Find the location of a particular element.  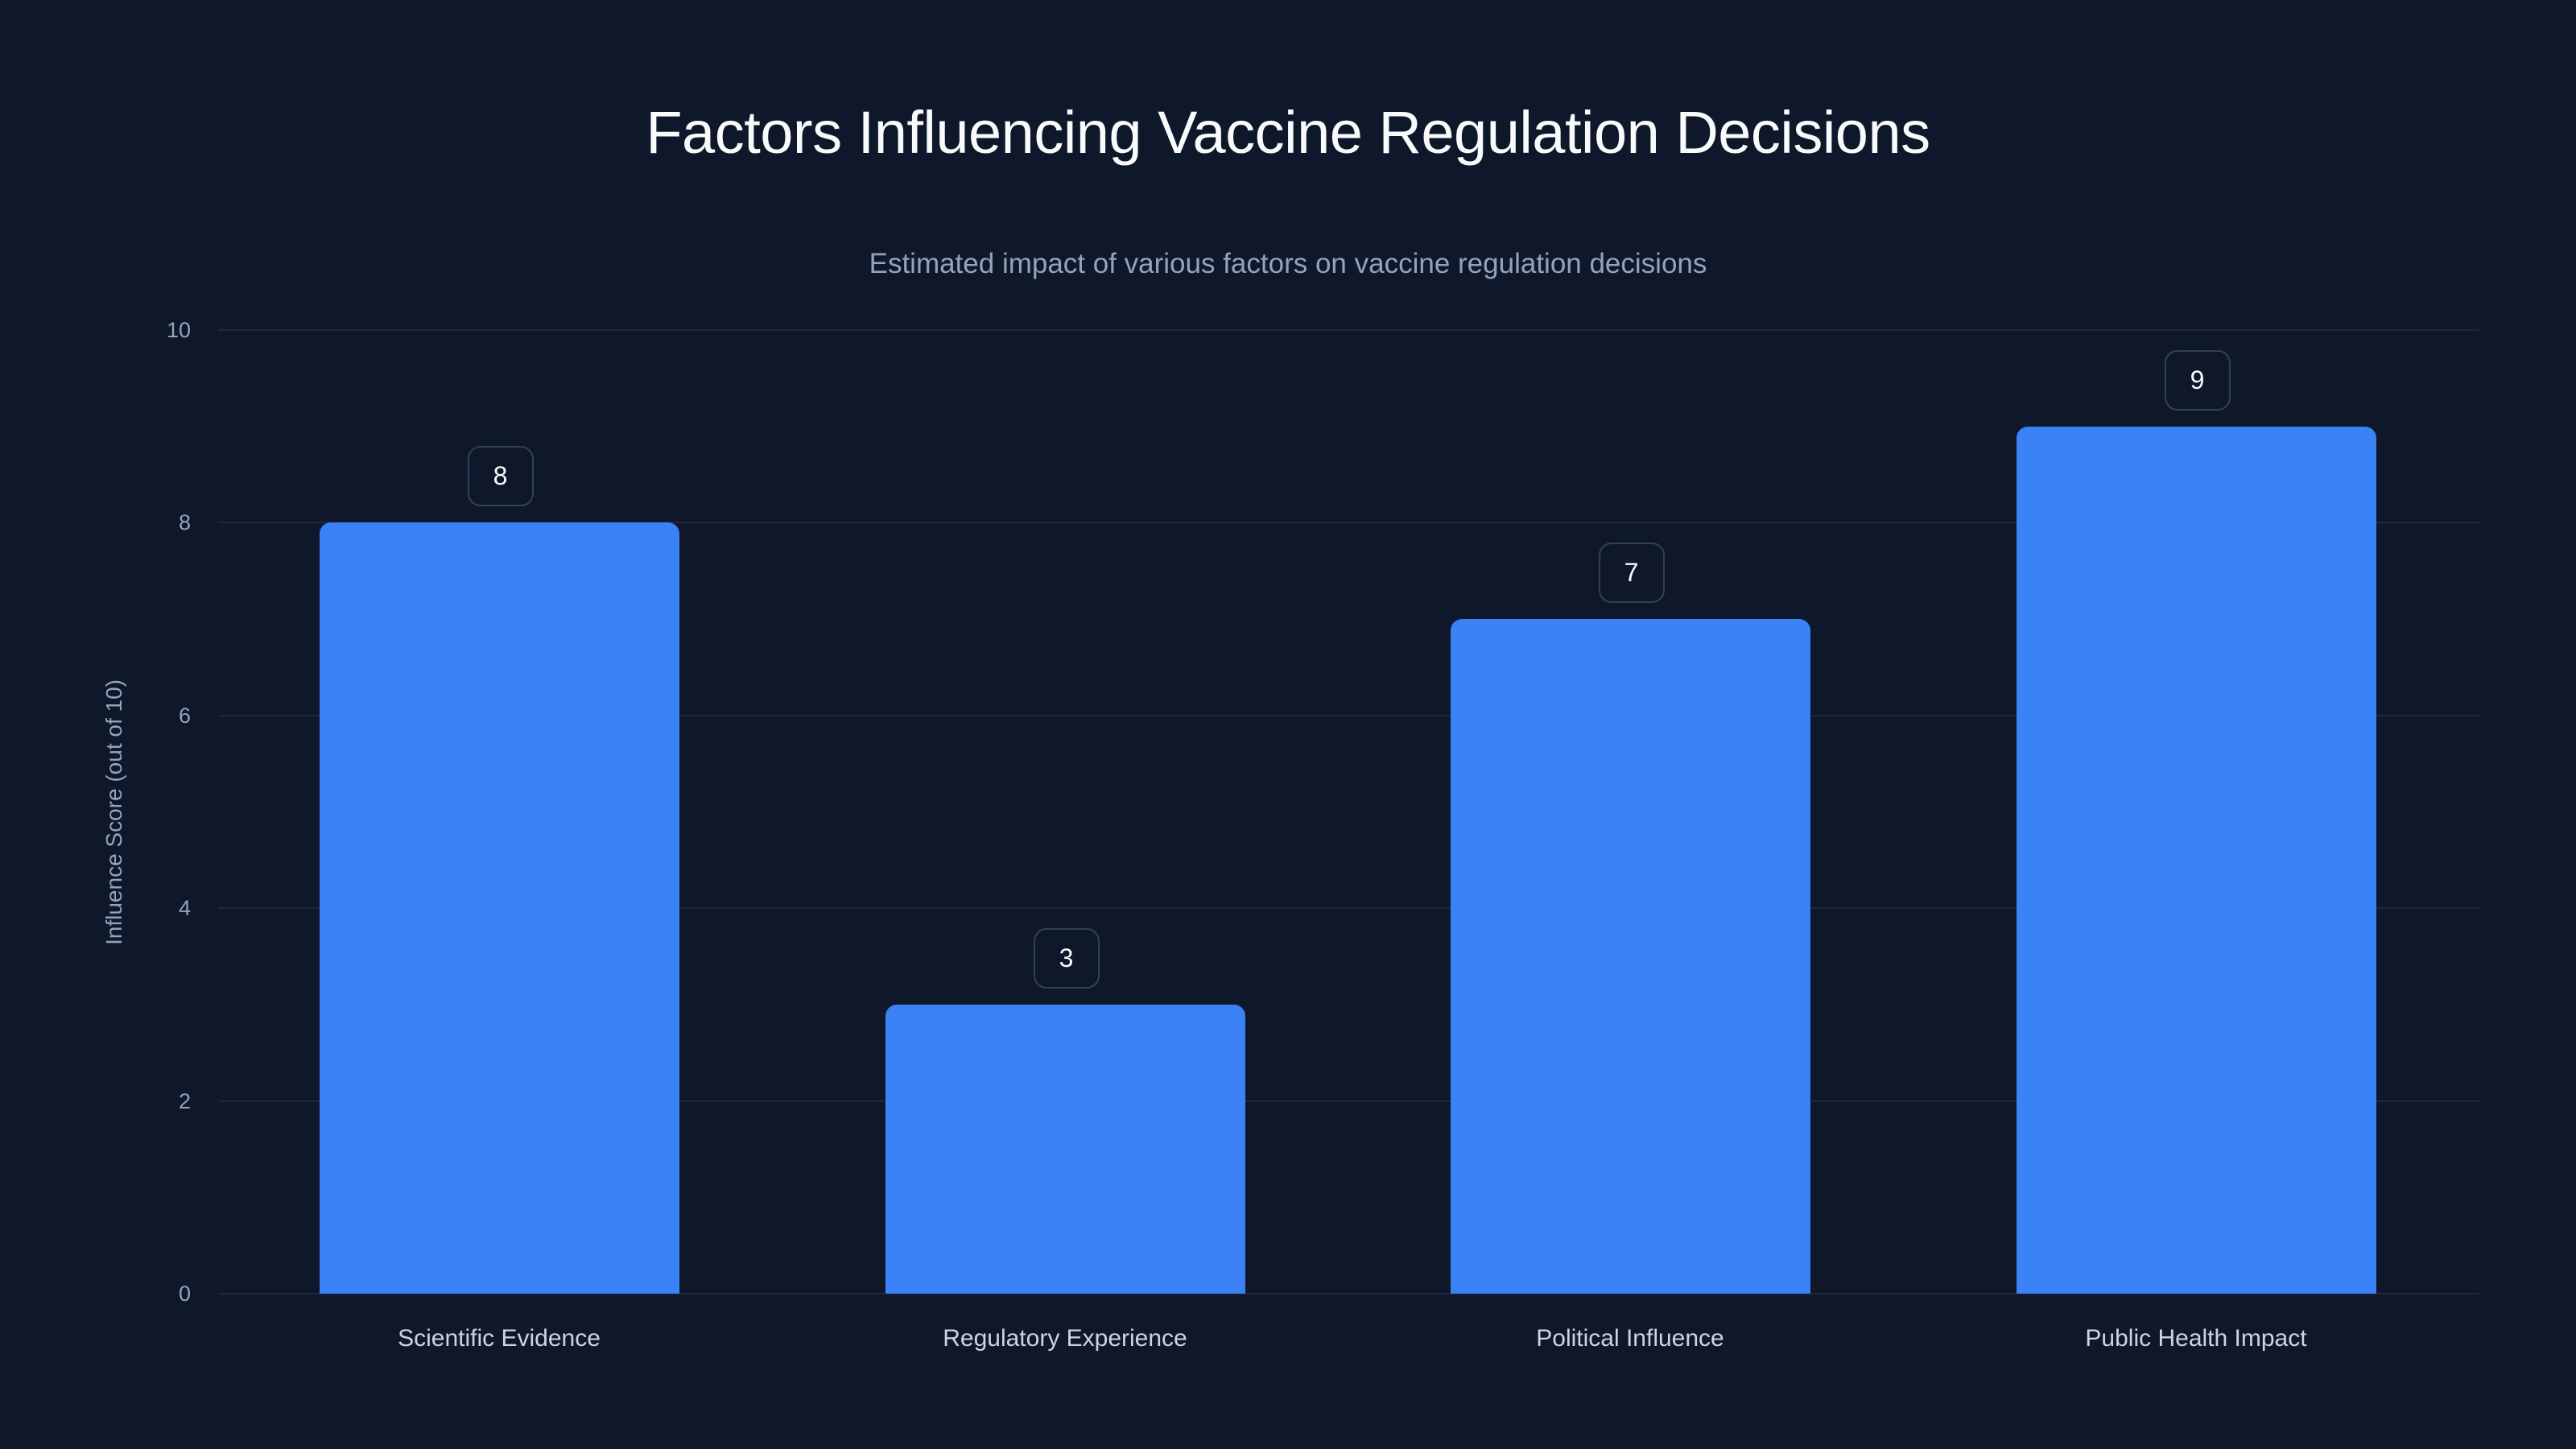

x-tick-label: Political Influence is located at coordinates (1630, 1338).